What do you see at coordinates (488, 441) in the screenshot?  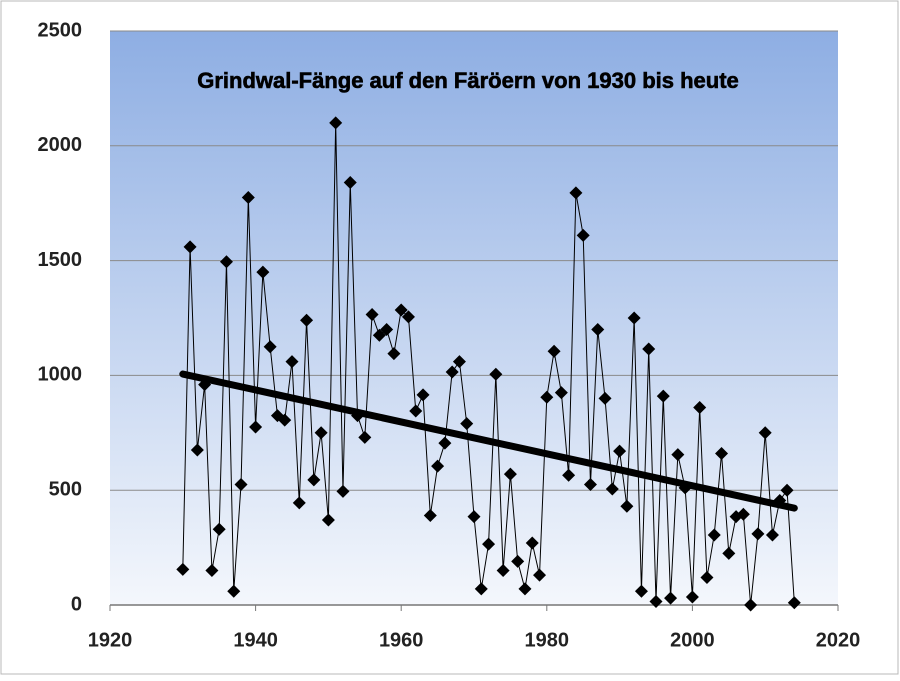 I see `trend-line` at bounding box center [488, 441].